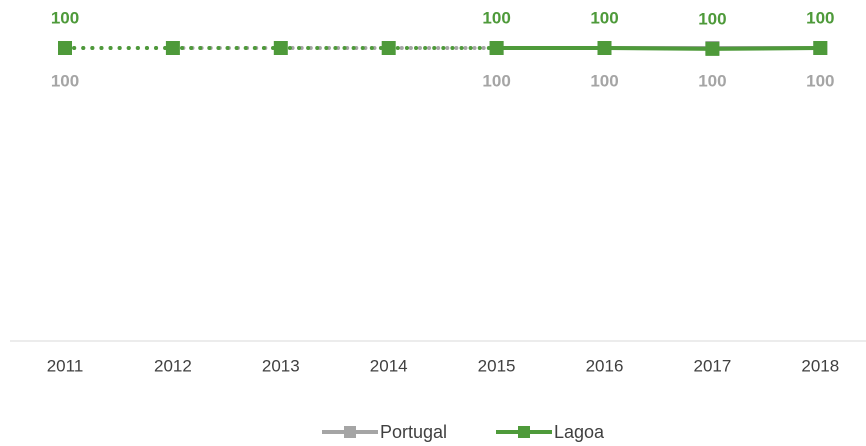 The height and width of the screenshot is (446, 866). I want to click on x-tick-label: 2018, so click(820, 365).